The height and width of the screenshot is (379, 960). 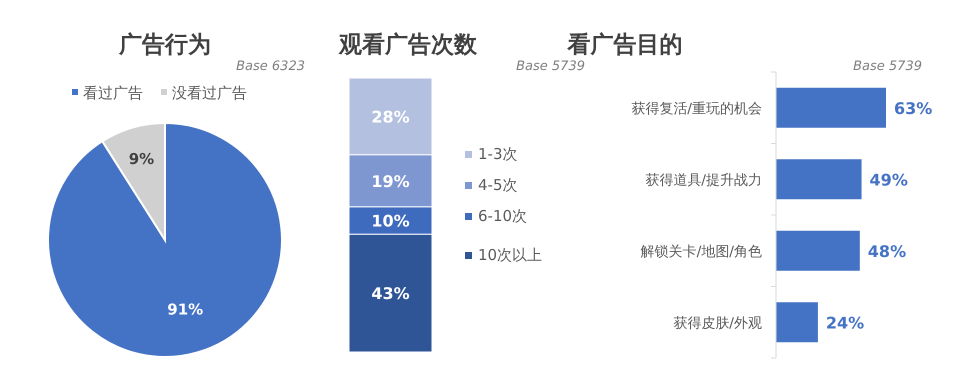 What do you see at coordinates (141, 159) in the screenshot?
I see `data-label: 9%` at bounding box center [141, 159].